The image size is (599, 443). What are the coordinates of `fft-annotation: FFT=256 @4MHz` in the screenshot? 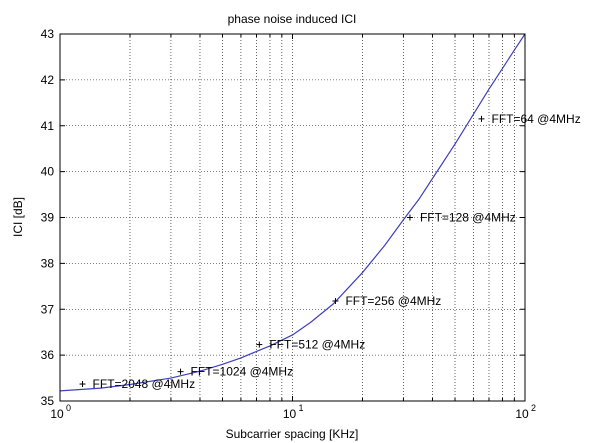 It's located at (393, 301).